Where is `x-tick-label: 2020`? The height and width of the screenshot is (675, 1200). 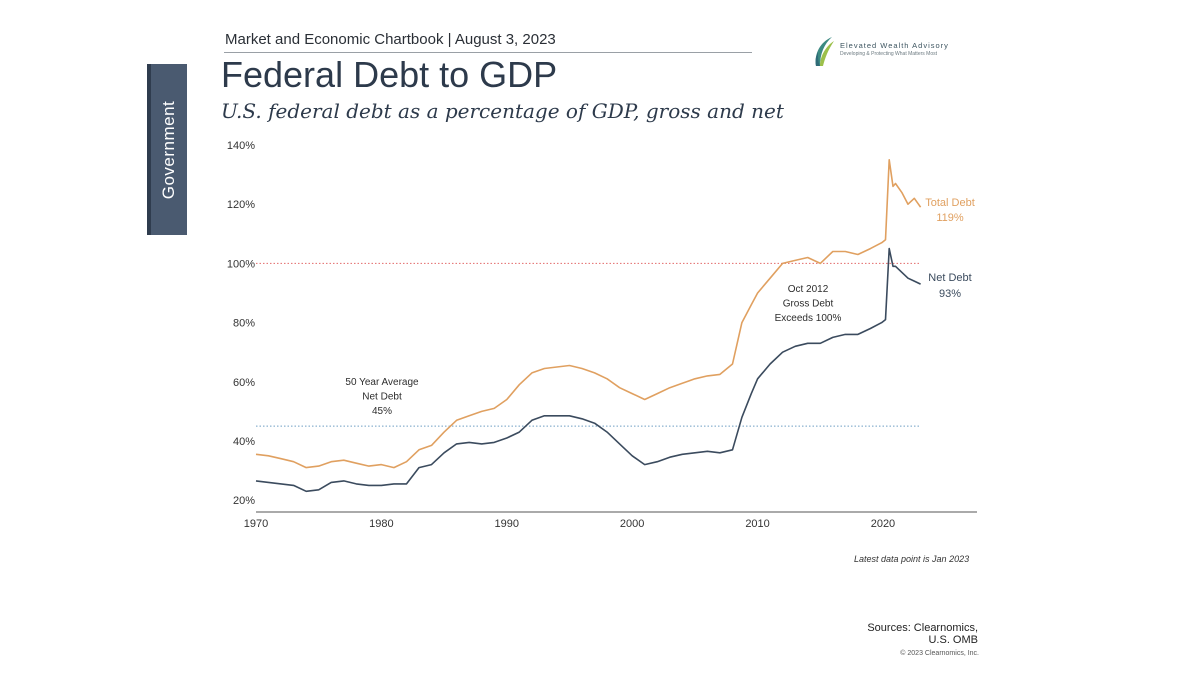 x-tick-label: 2020 is located at coordinates (883, 524).